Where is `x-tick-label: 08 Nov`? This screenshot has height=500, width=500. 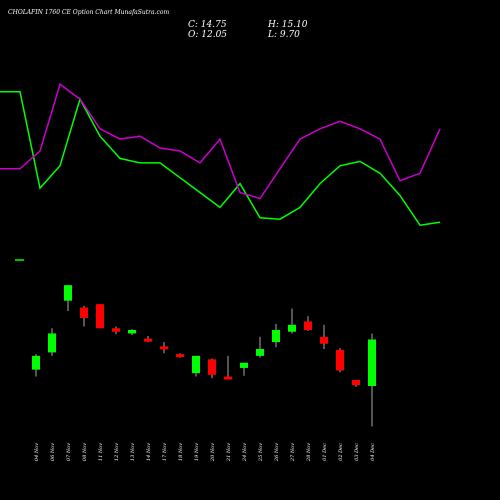 x-tick-label: 08 Nov is located at coordinates (85, 452).